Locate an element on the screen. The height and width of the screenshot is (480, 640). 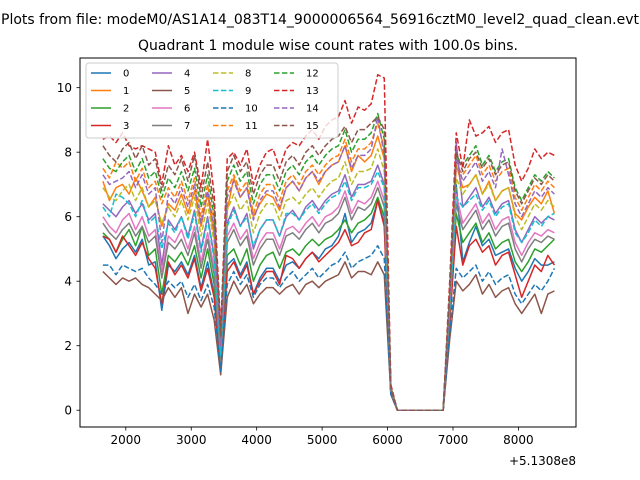
x-axis: 2000 3000 4000 5000 6000 7000 8000 is located at coordinates (322, 437).